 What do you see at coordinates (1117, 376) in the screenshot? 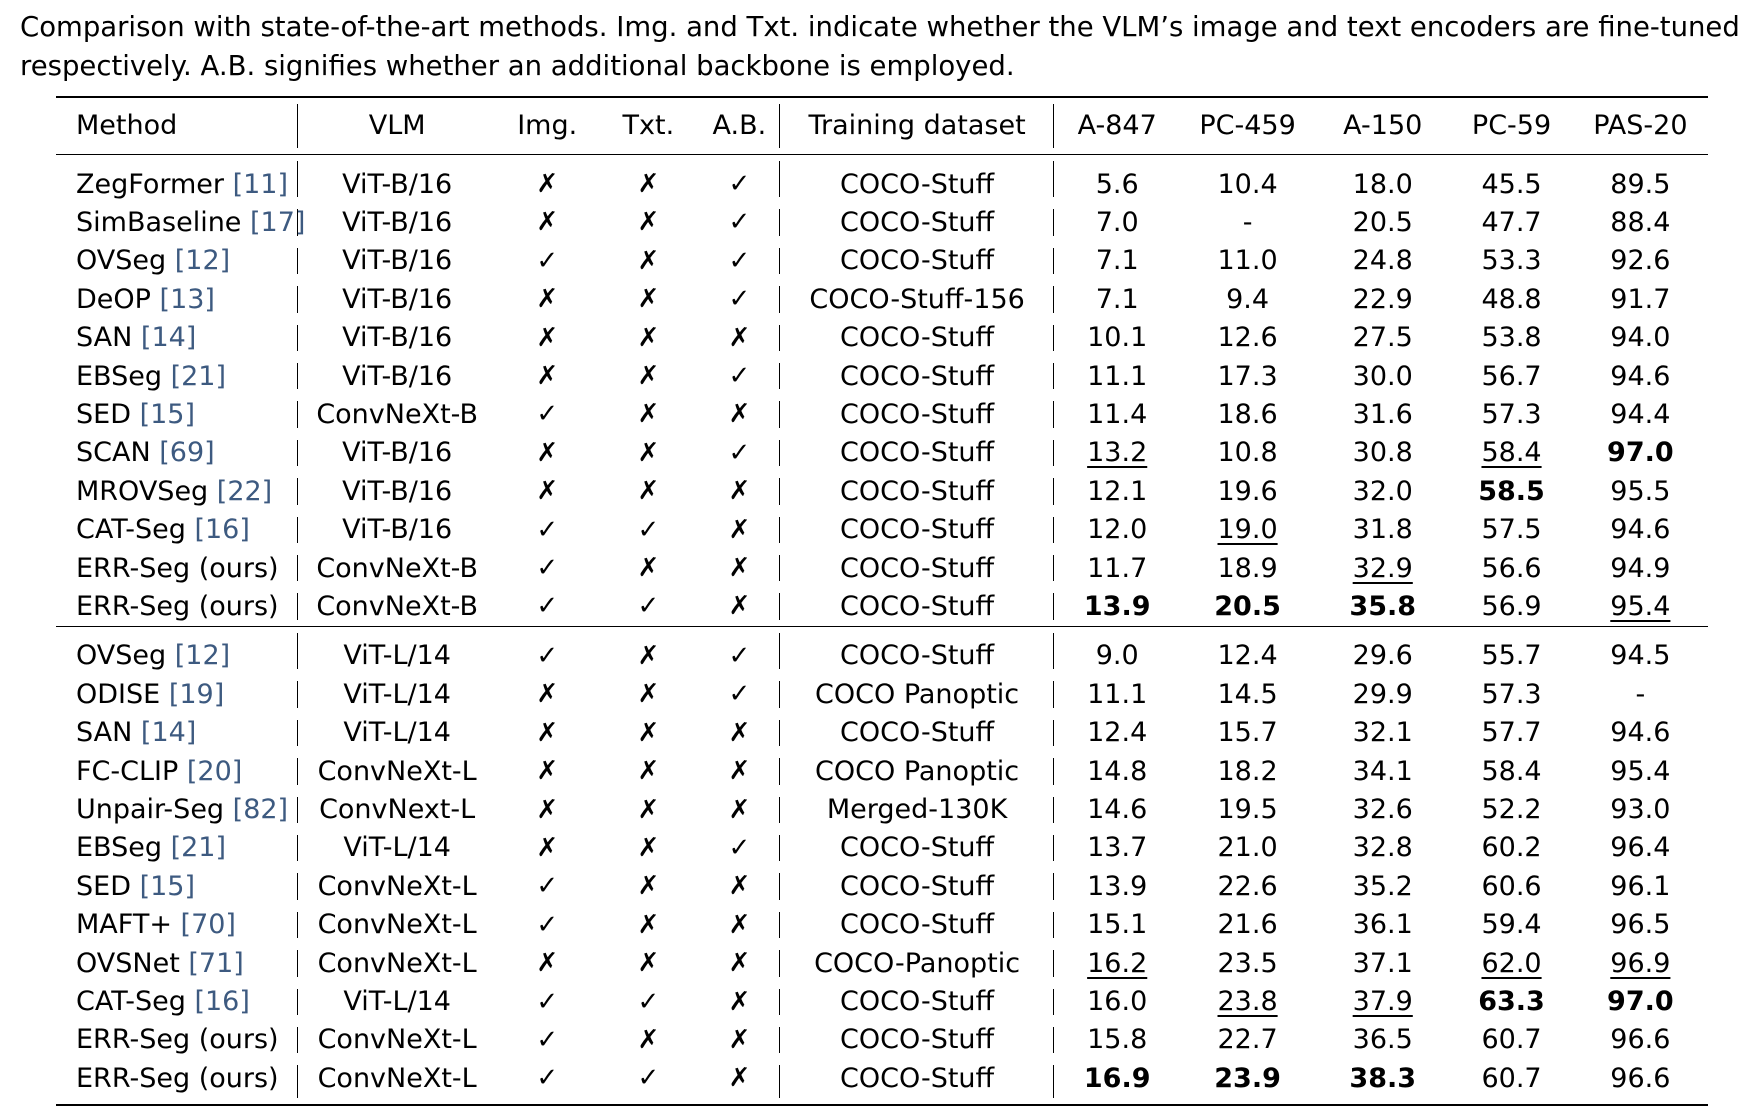
I see `score-cell-a847: 11.1` at bounding box center [1117, 376].